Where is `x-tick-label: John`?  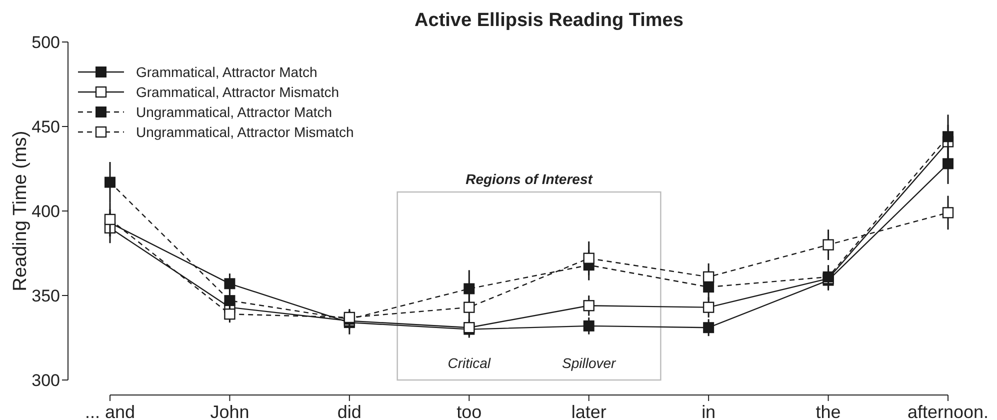 x-tick-label: John is located at coordinates (230, 411).